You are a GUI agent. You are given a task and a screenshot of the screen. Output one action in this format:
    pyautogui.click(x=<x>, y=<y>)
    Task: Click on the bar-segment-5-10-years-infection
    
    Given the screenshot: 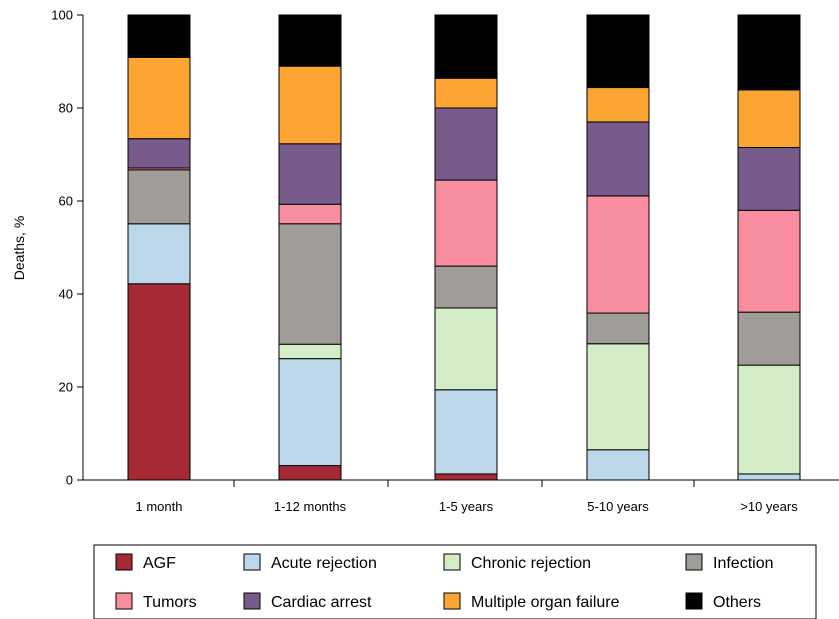 What is the action you would take?
    pyautogui.click(x=618, y=328)
    